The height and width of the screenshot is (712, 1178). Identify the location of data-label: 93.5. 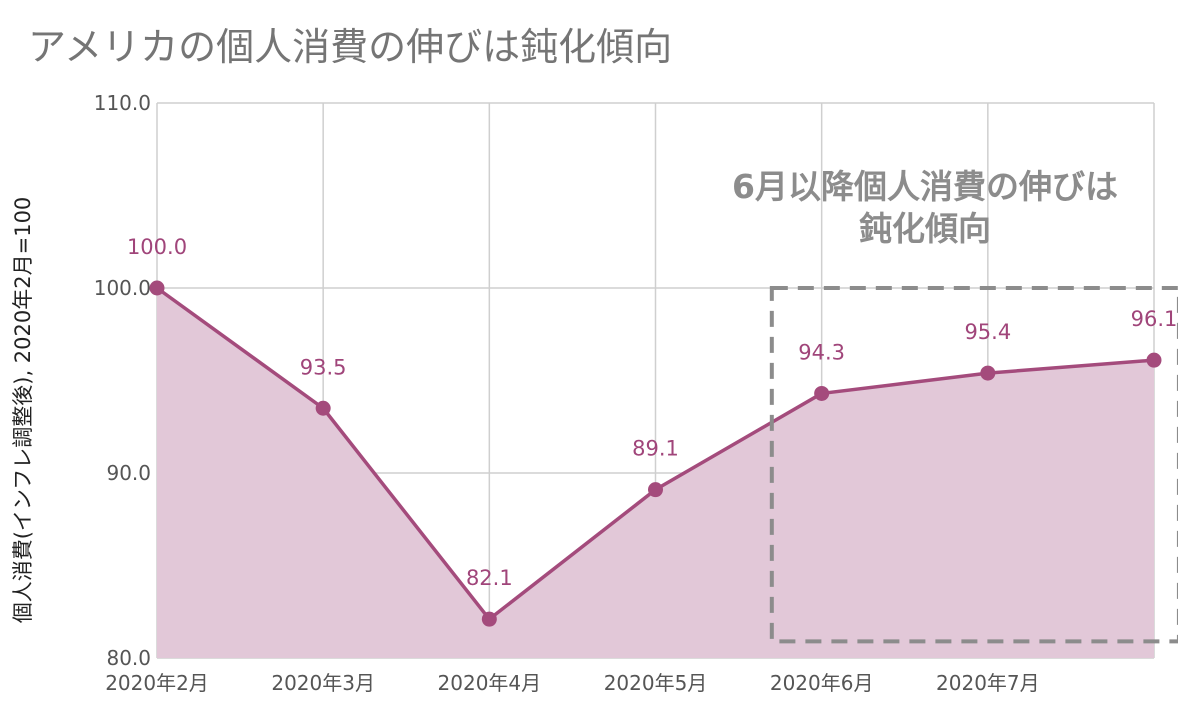
(323, 367).